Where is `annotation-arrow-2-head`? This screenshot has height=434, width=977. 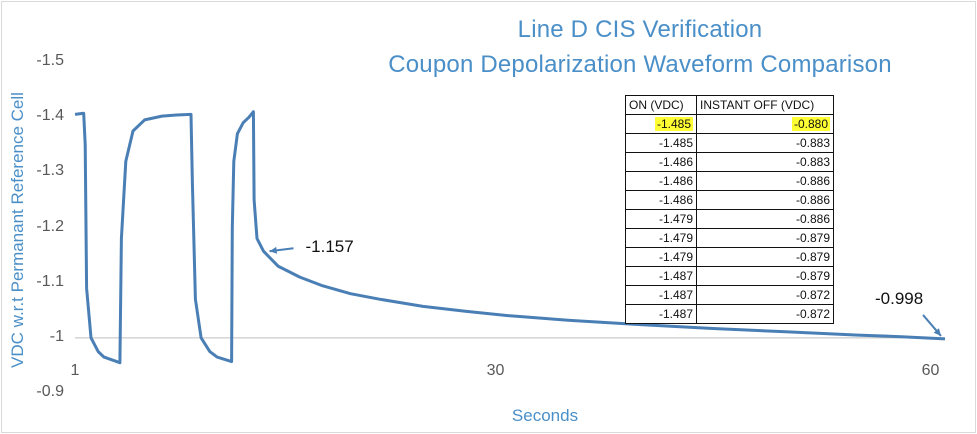
annotation-arrow-2-head is located at coordinates (937, 332).